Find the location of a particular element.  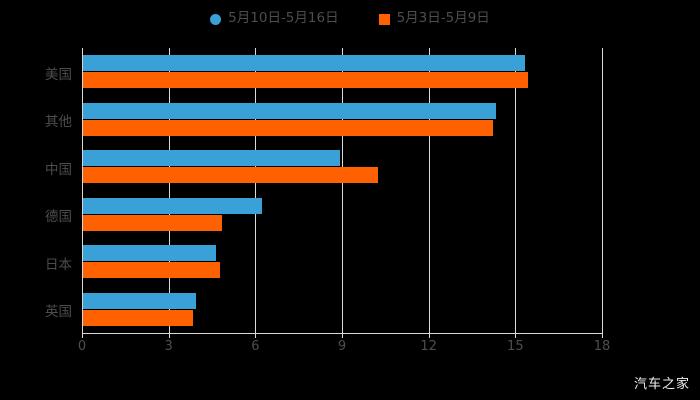

y-axis-label-美国: 美国 is located at coordinates (58, 74).